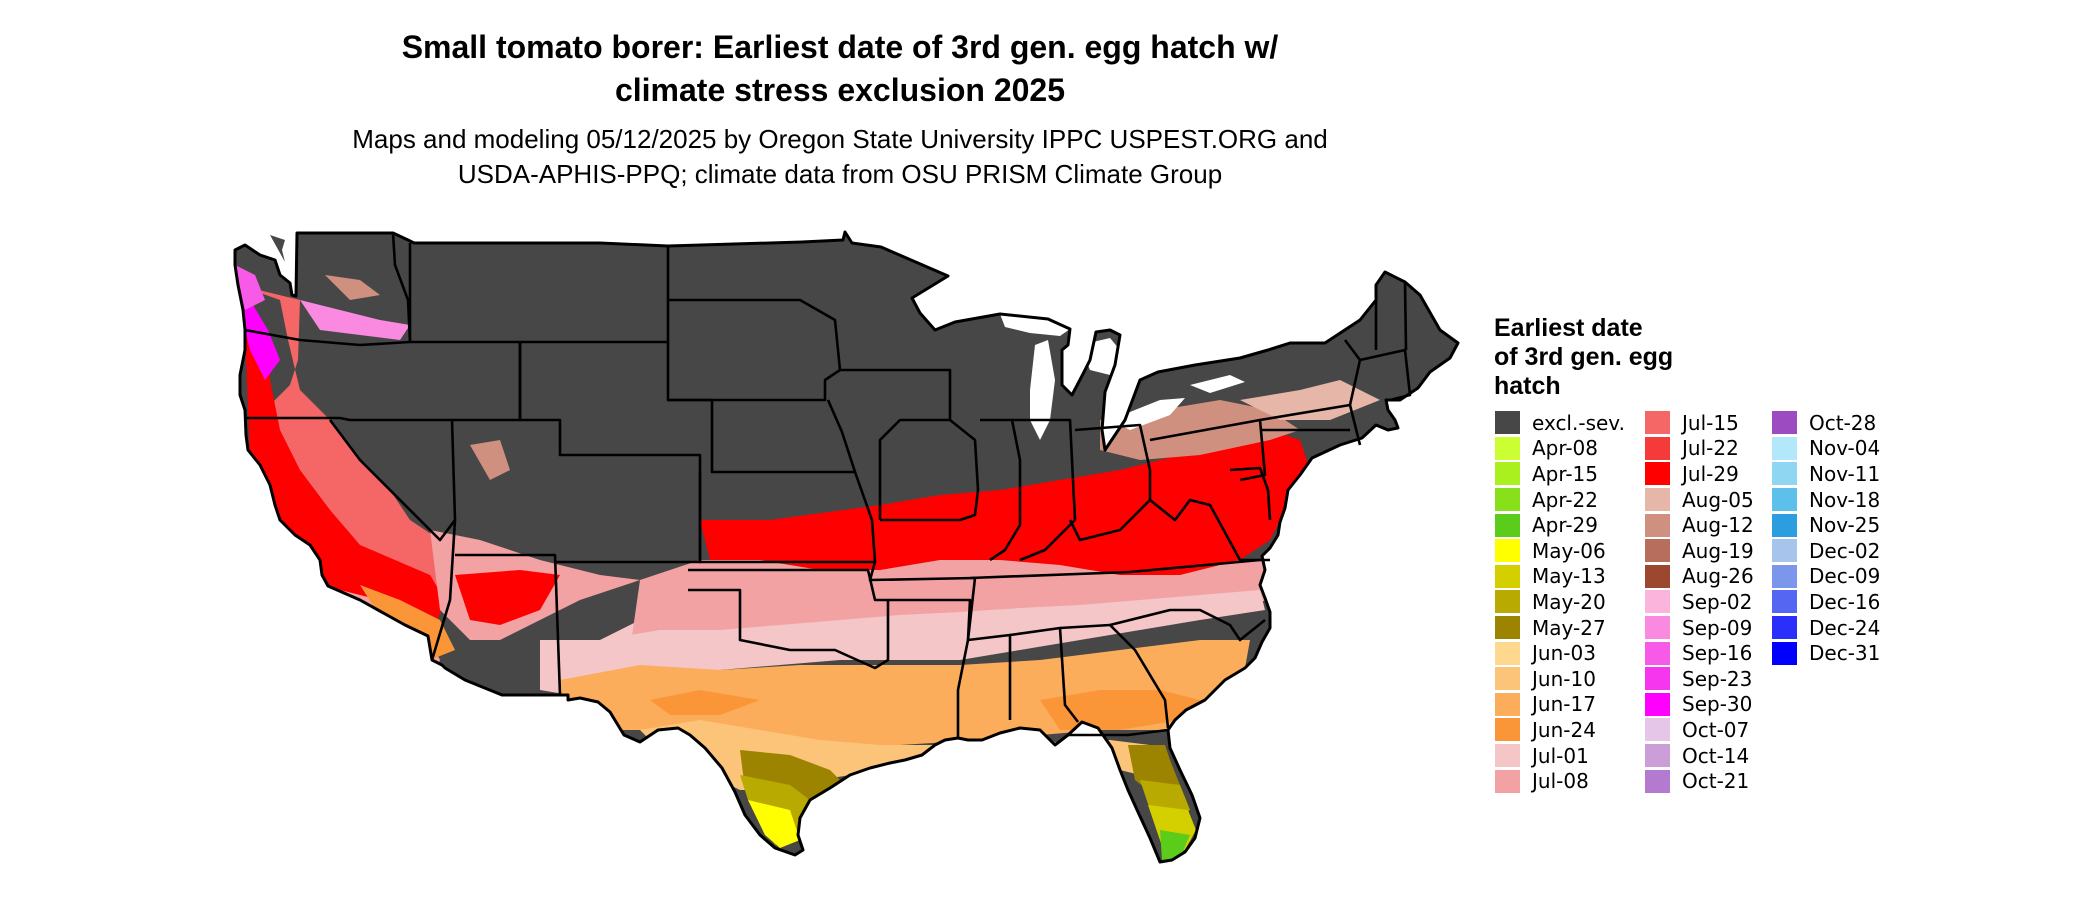  I want to click on map-title-line-2: climate stress exclusion 2025, so click(840, 90).